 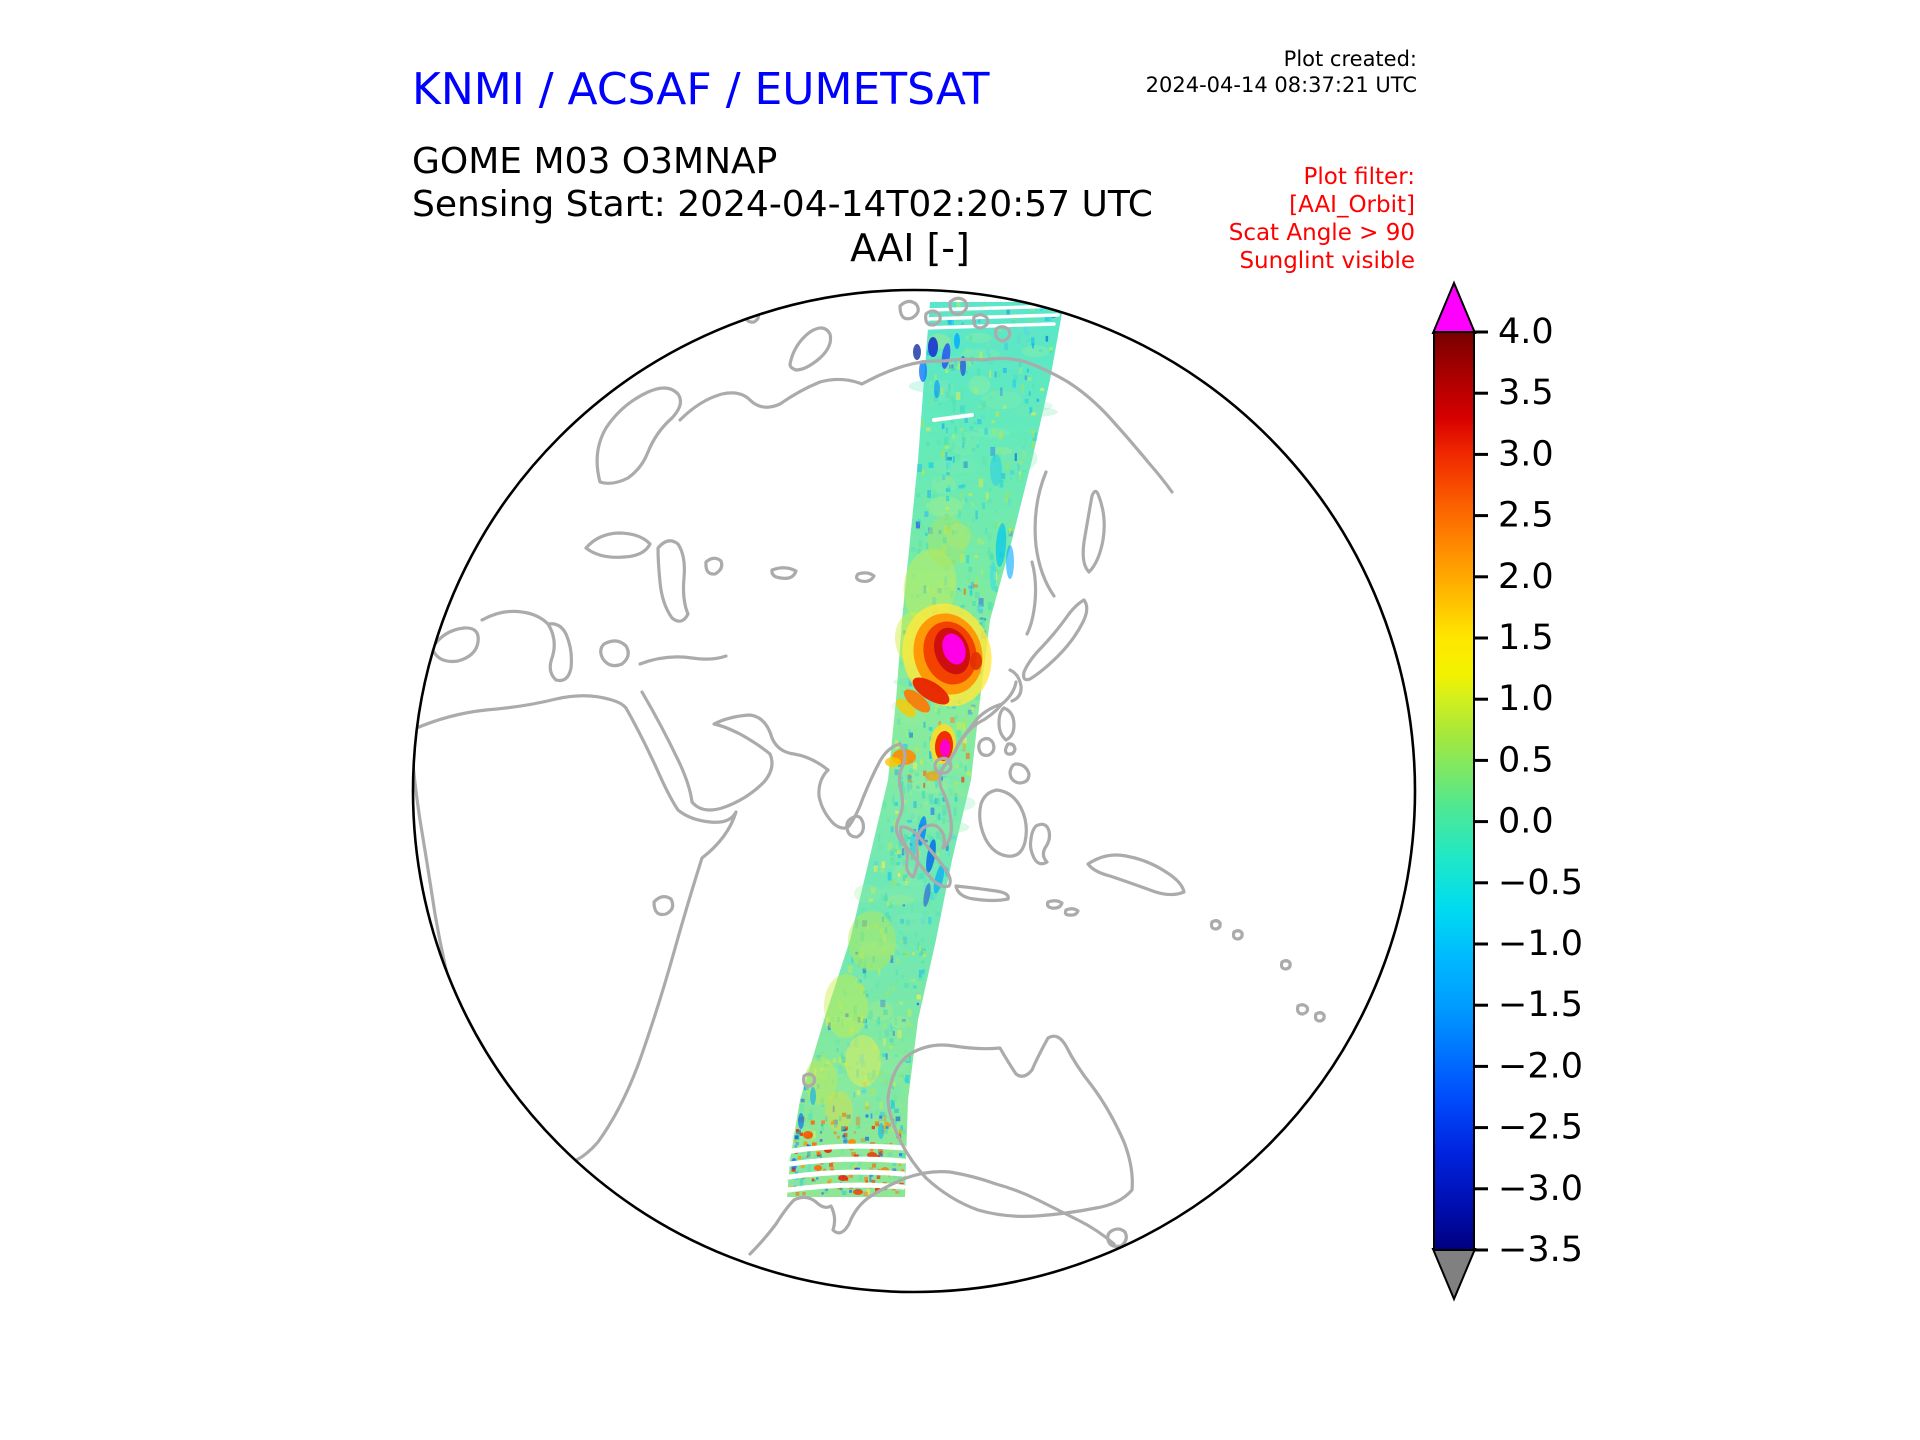 What do you see at coordinates (954, 864) in the screenshot?
I see `coastline-sumatra-java` at bounding box center [954, 864].